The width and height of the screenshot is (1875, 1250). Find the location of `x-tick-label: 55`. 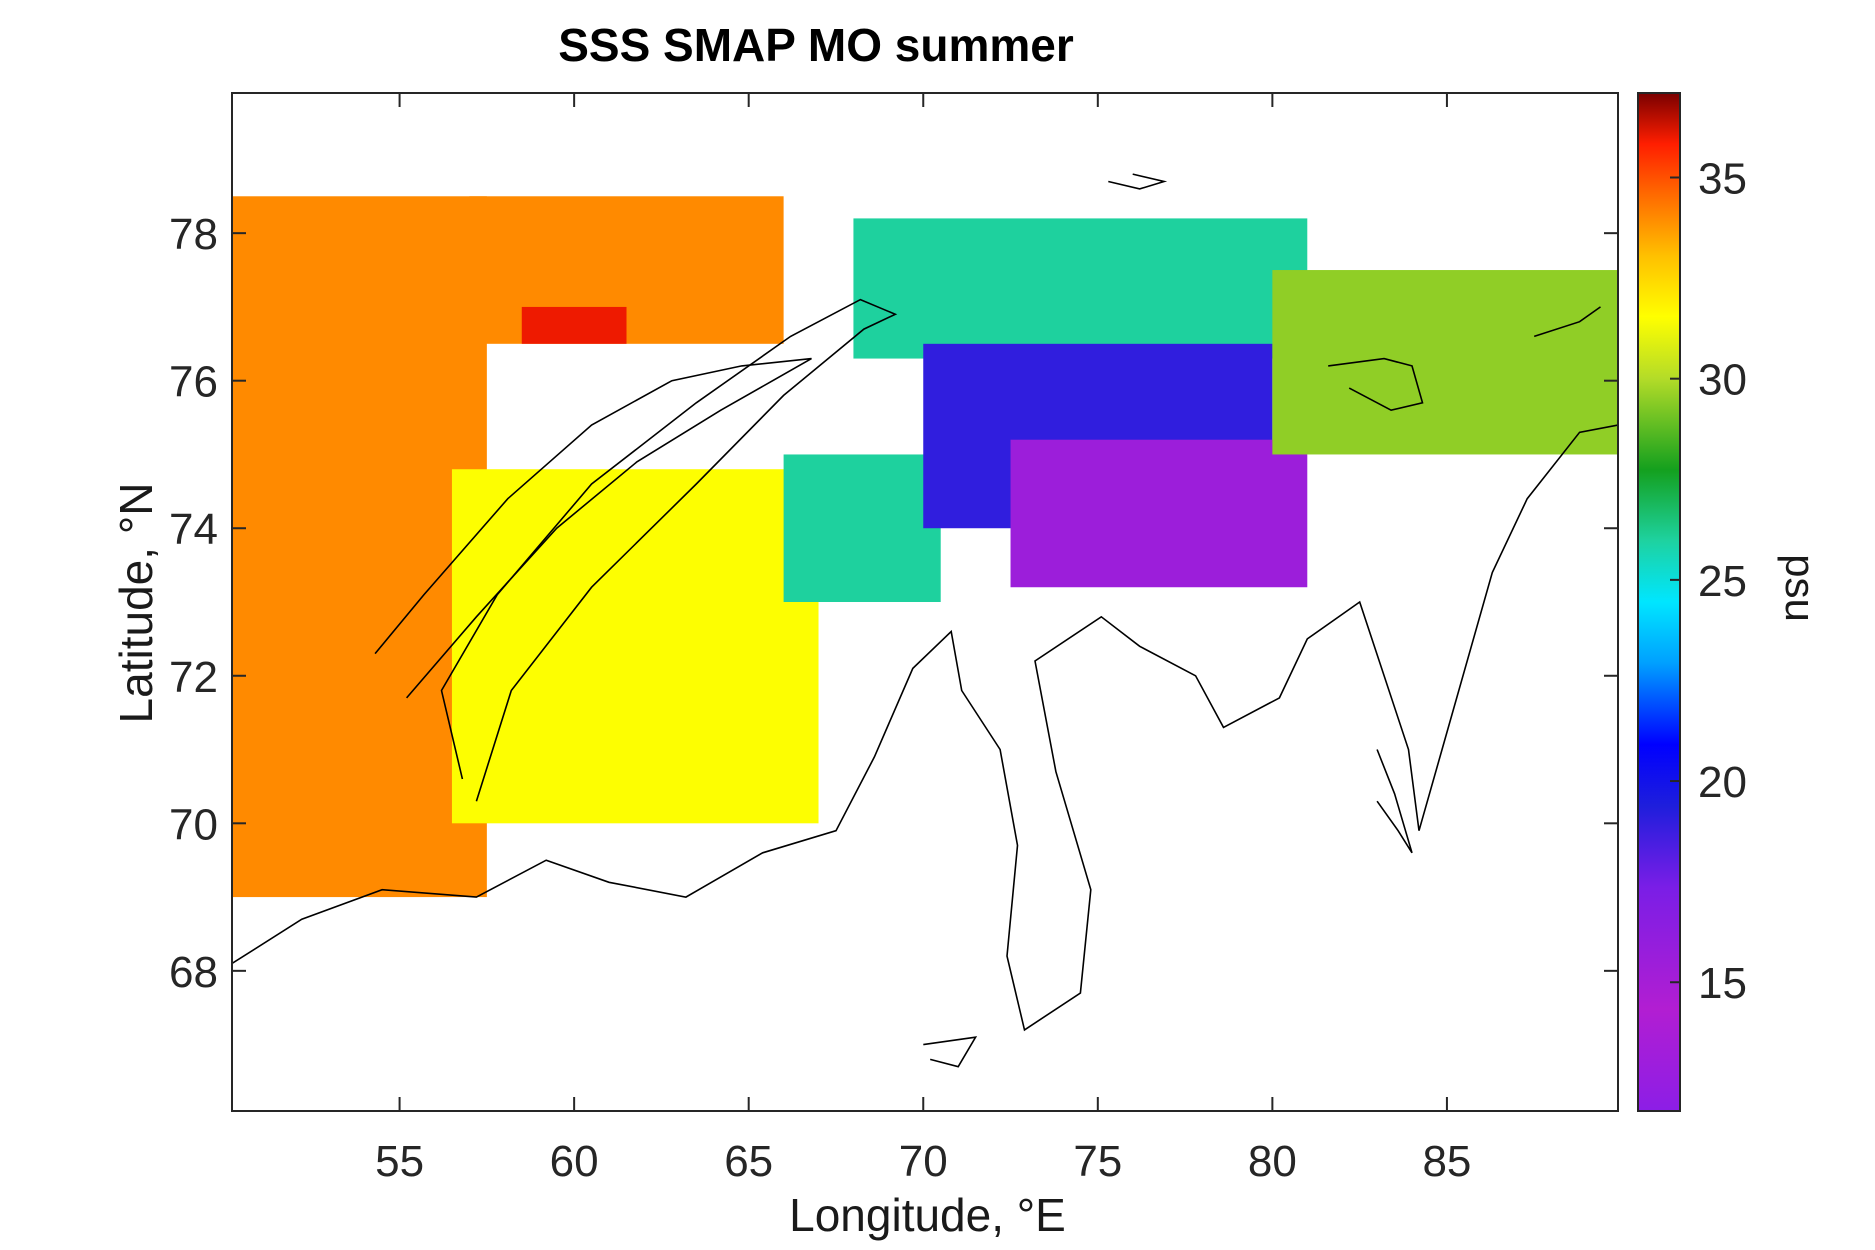

x-tick-label: 55 is located at coordinates (399, 1161).